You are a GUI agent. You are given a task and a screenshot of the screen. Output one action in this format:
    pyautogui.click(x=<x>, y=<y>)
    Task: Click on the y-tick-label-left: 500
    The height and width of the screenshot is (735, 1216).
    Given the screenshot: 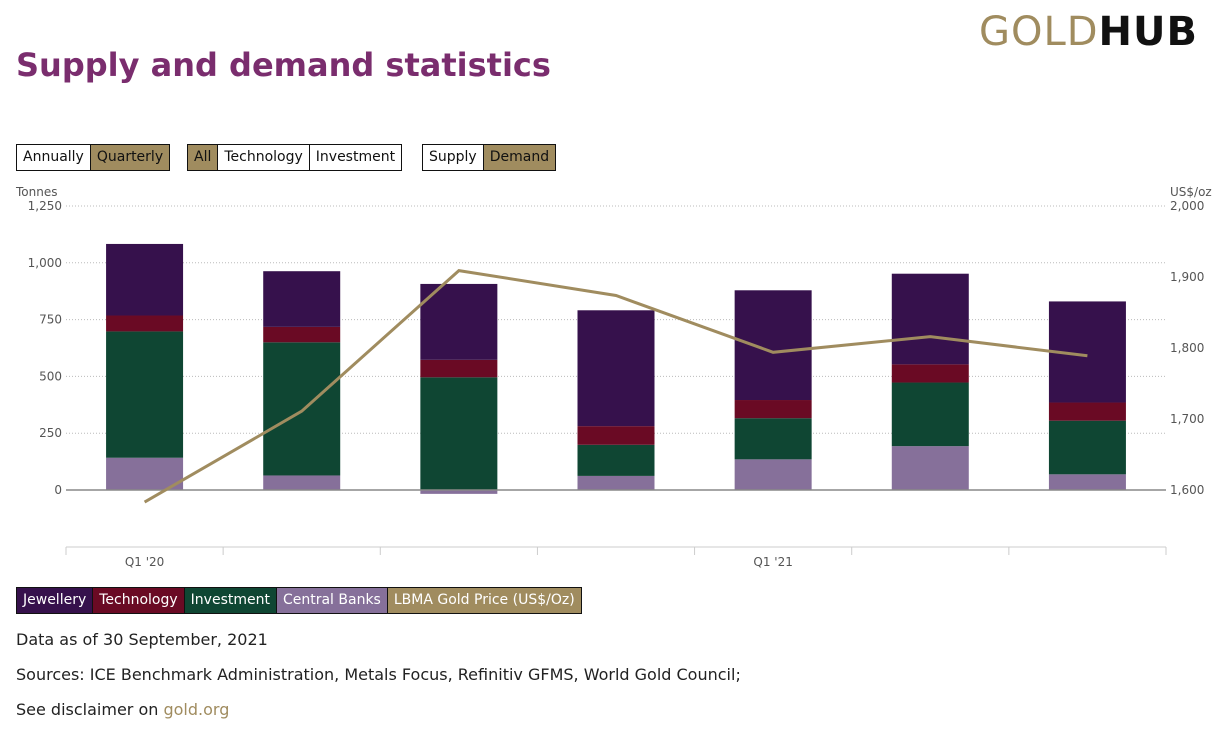 What is the action you would take?
    pyautogui.click(x=50, y=376)
    